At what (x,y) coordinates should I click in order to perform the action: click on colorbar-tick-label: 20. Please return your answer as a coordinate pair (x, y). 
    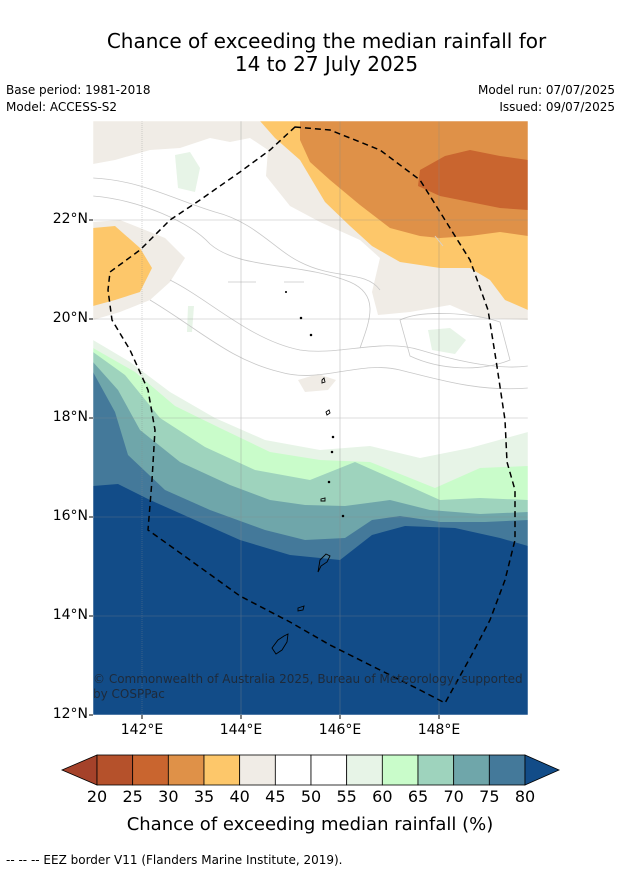
    Looking at the image, I should click on (97, 796).